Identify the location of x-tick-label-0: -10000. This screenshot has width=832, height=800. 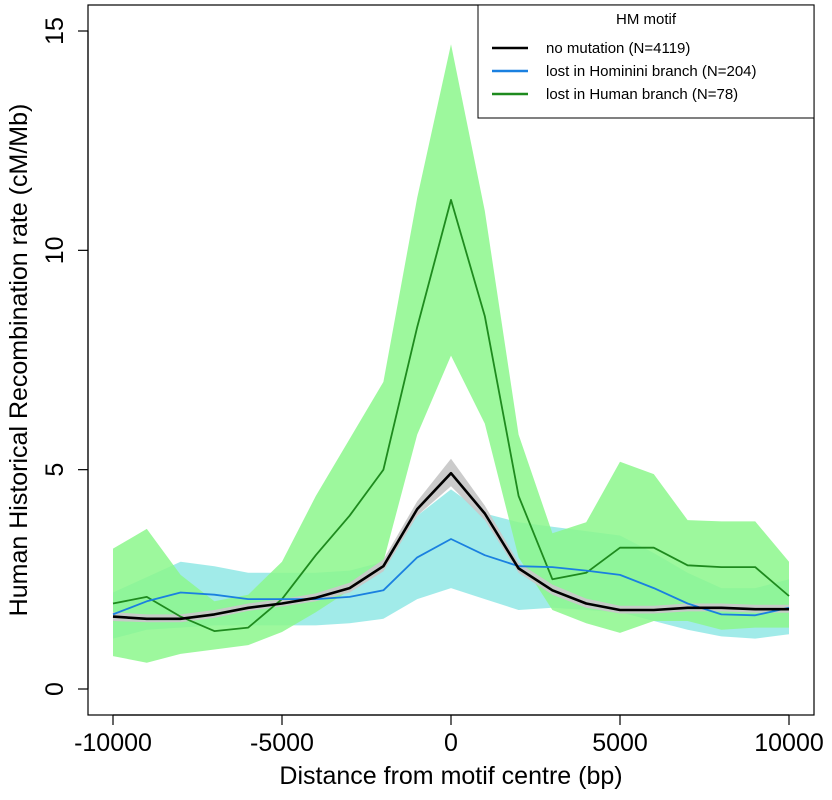
(113, 743).